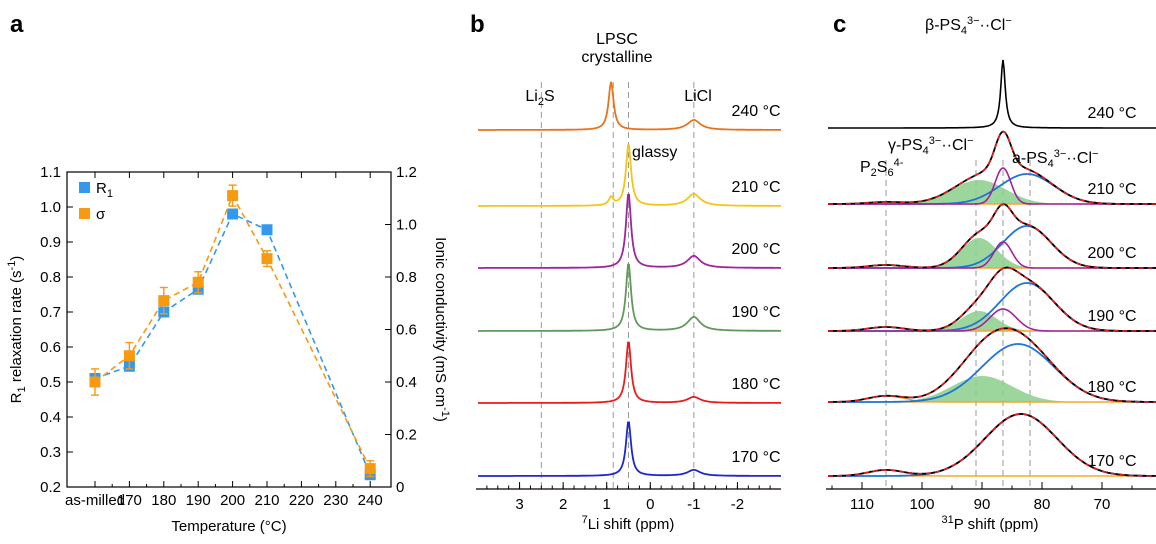  What do you see at coordinates (755, 457) in the screenshot?
I see `panel-b-spectrum-label: 170 °C` at bounding box center [755, 457].